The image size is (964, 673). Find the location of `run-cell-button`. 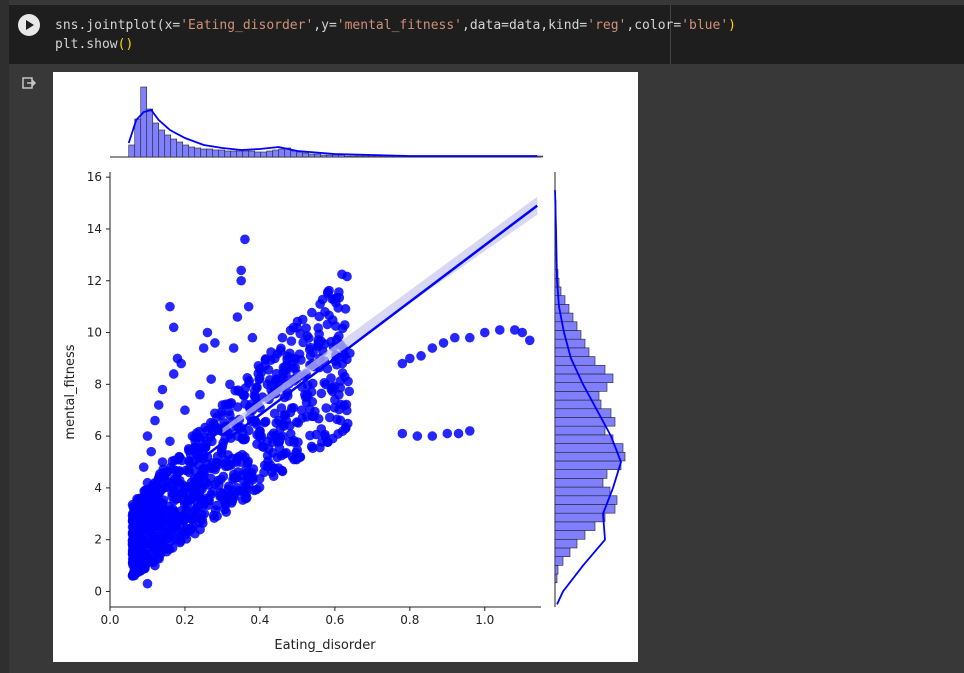

run-cell-button is located at coordinates (29, 25).